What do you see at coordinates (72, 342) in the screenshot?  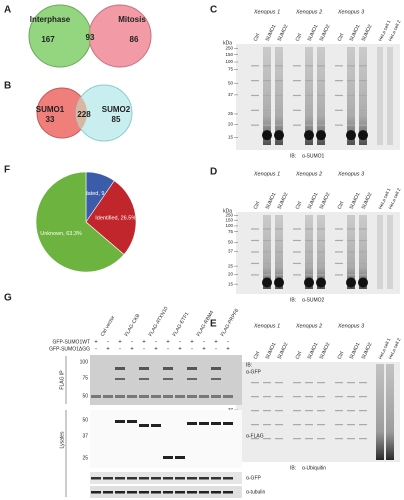 I see `label: GFP-SUMO1WT` at bounding box center [72, 342].